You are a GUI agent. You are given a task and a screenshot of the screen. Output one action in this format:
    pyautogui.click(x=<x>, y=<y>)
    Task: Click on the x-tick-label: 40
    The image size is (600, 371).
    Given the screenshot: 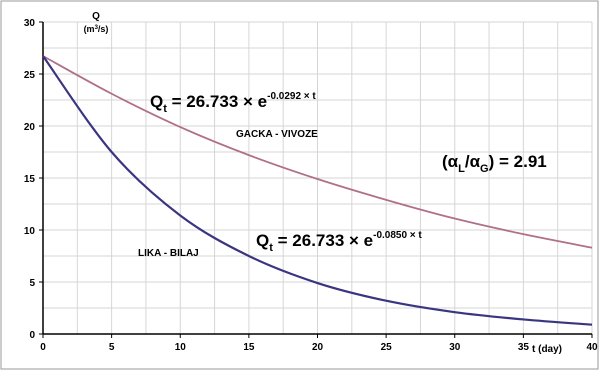 What is the action you would take?
    pyautogui.click(x=592, y=347)
    